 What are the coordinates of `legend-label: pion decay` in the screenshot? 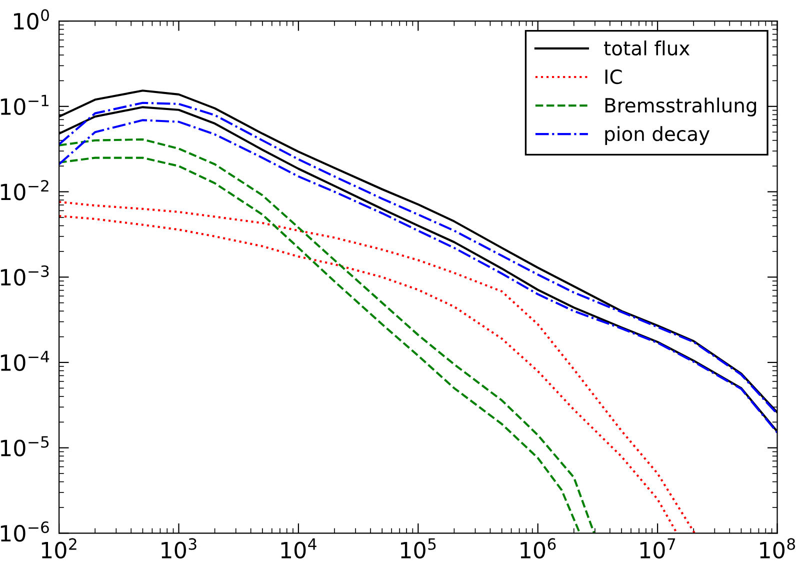 It's located at (657, 135).